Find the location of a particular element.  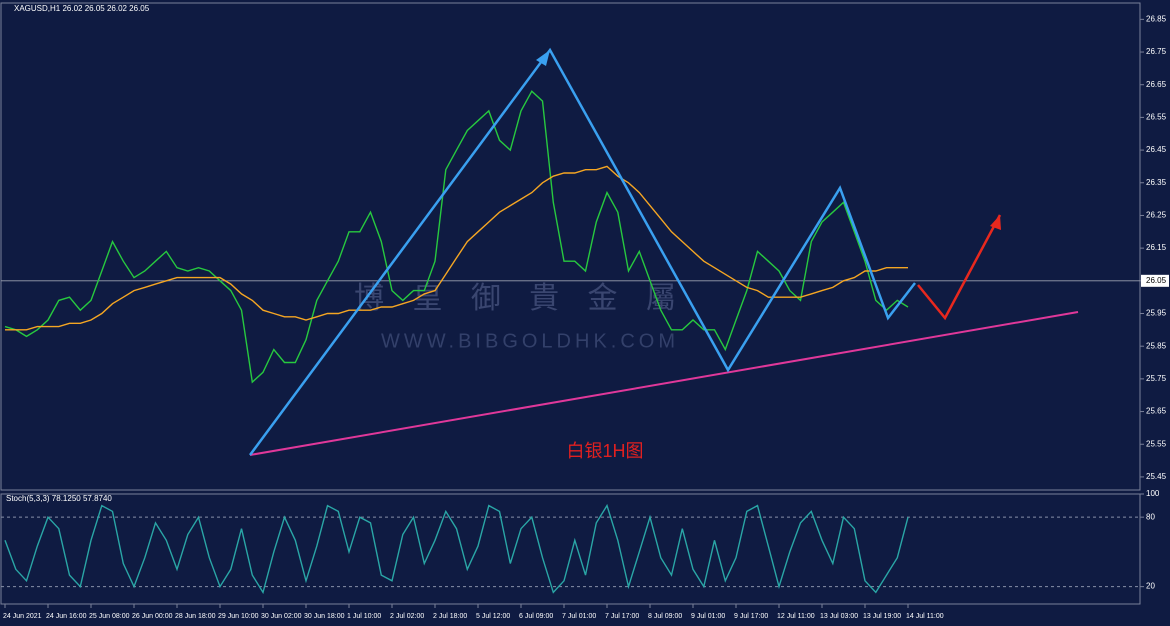

x-tick-label: 25 Jun 08:00 is located at coordinates (109, 616).